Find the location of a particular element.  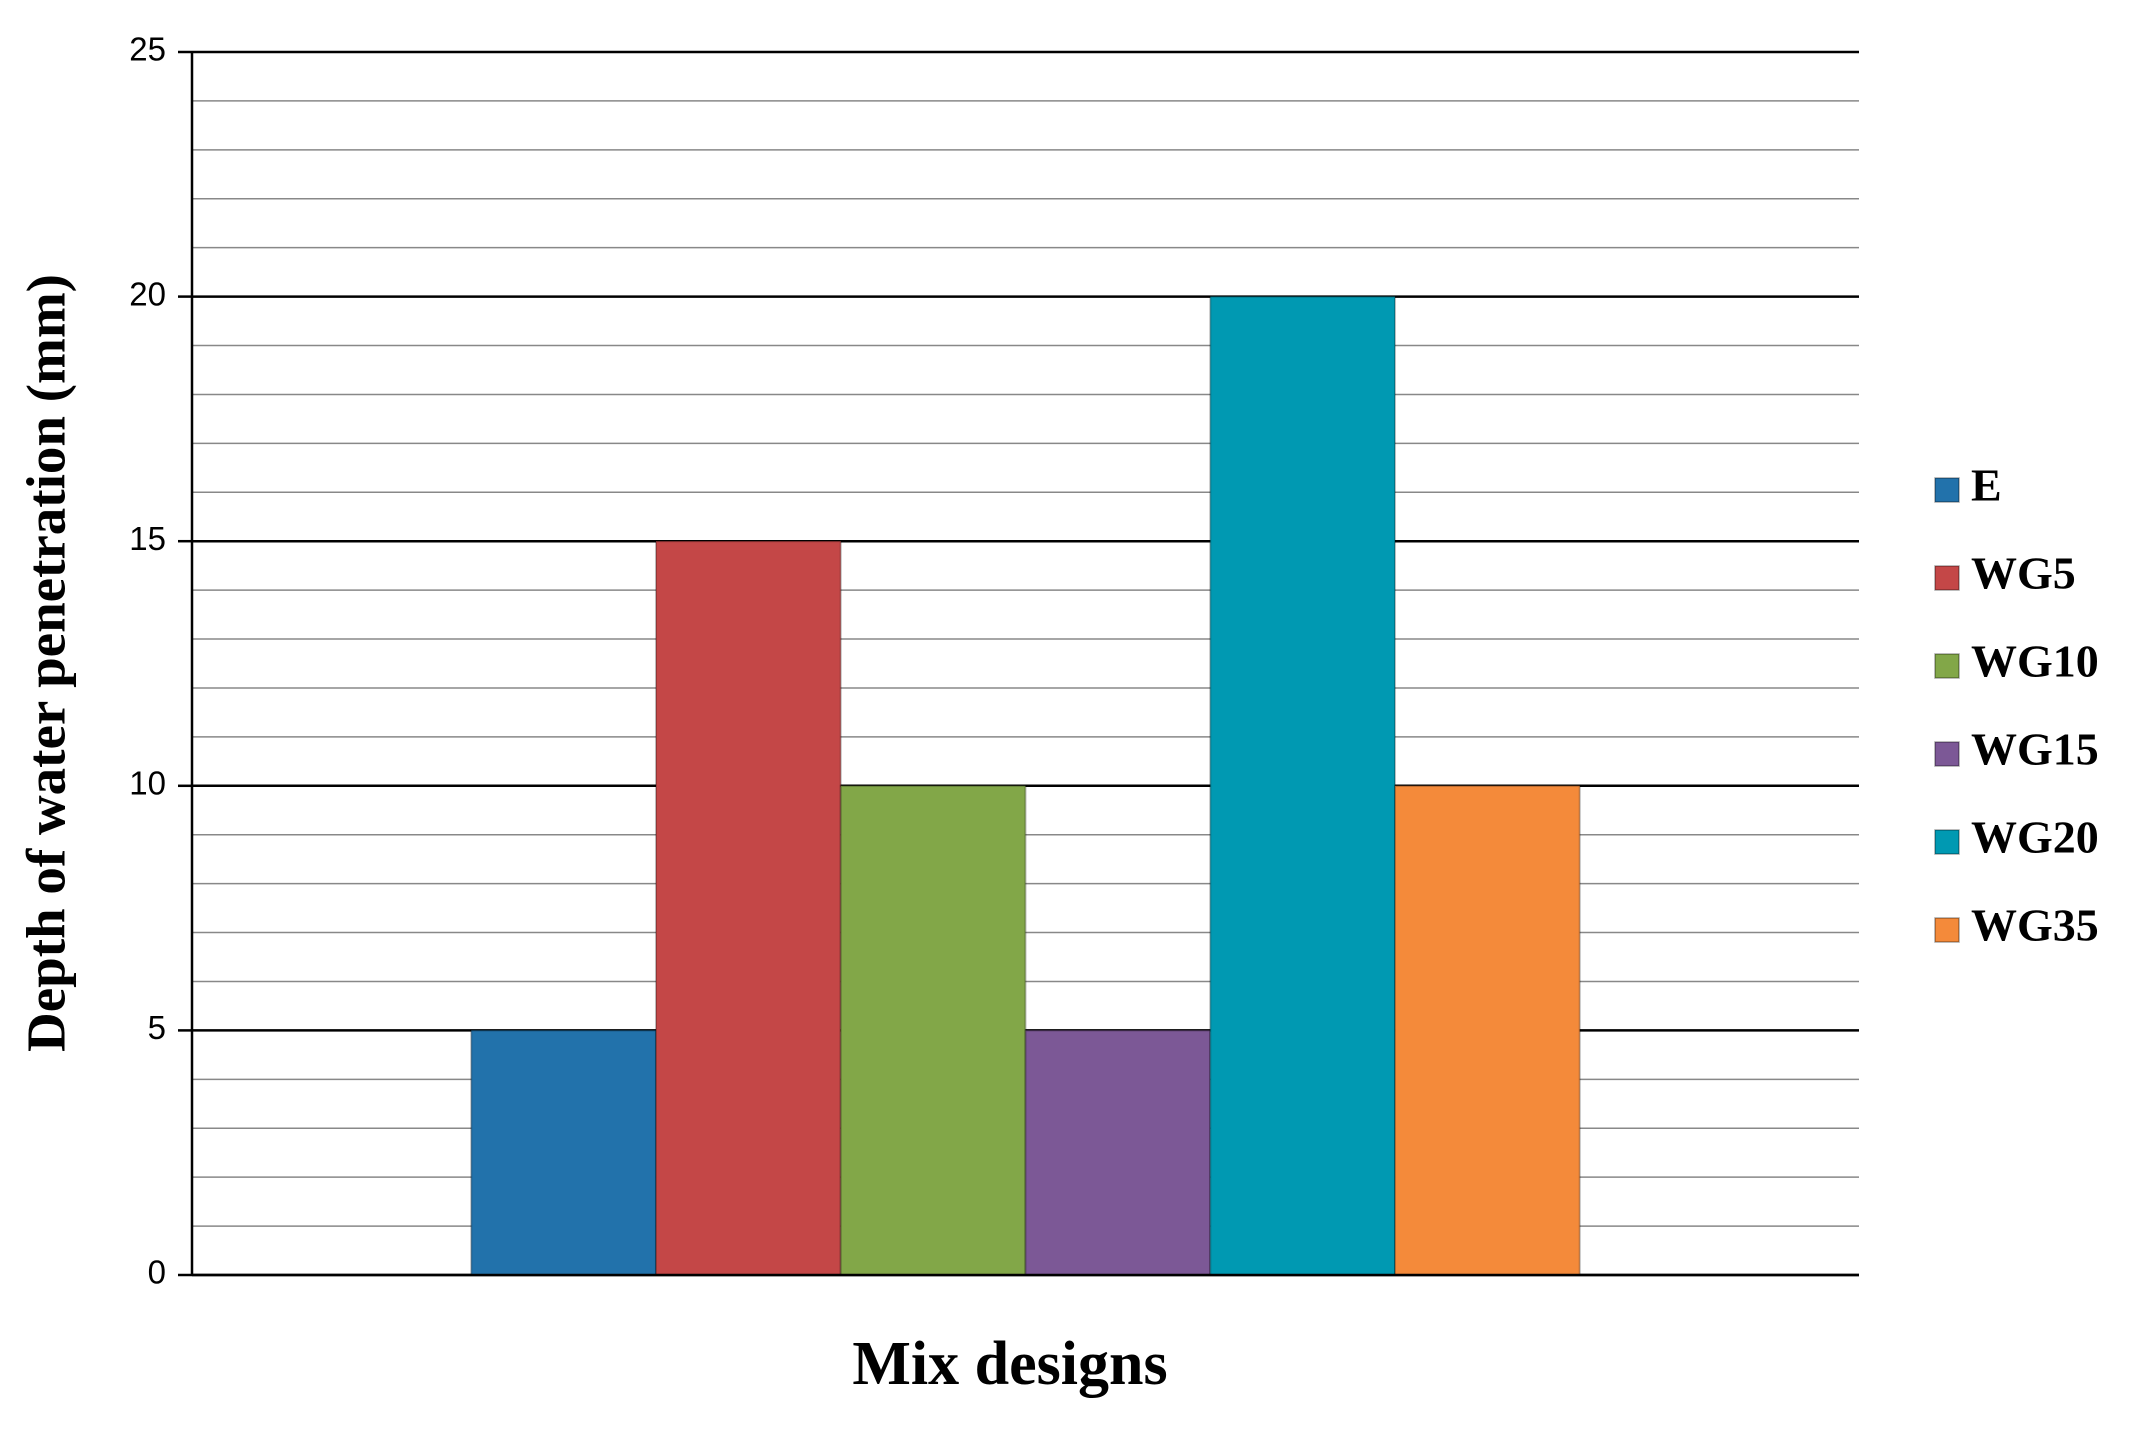

y-tick-label: 20 is located at coordinates (147, 293).